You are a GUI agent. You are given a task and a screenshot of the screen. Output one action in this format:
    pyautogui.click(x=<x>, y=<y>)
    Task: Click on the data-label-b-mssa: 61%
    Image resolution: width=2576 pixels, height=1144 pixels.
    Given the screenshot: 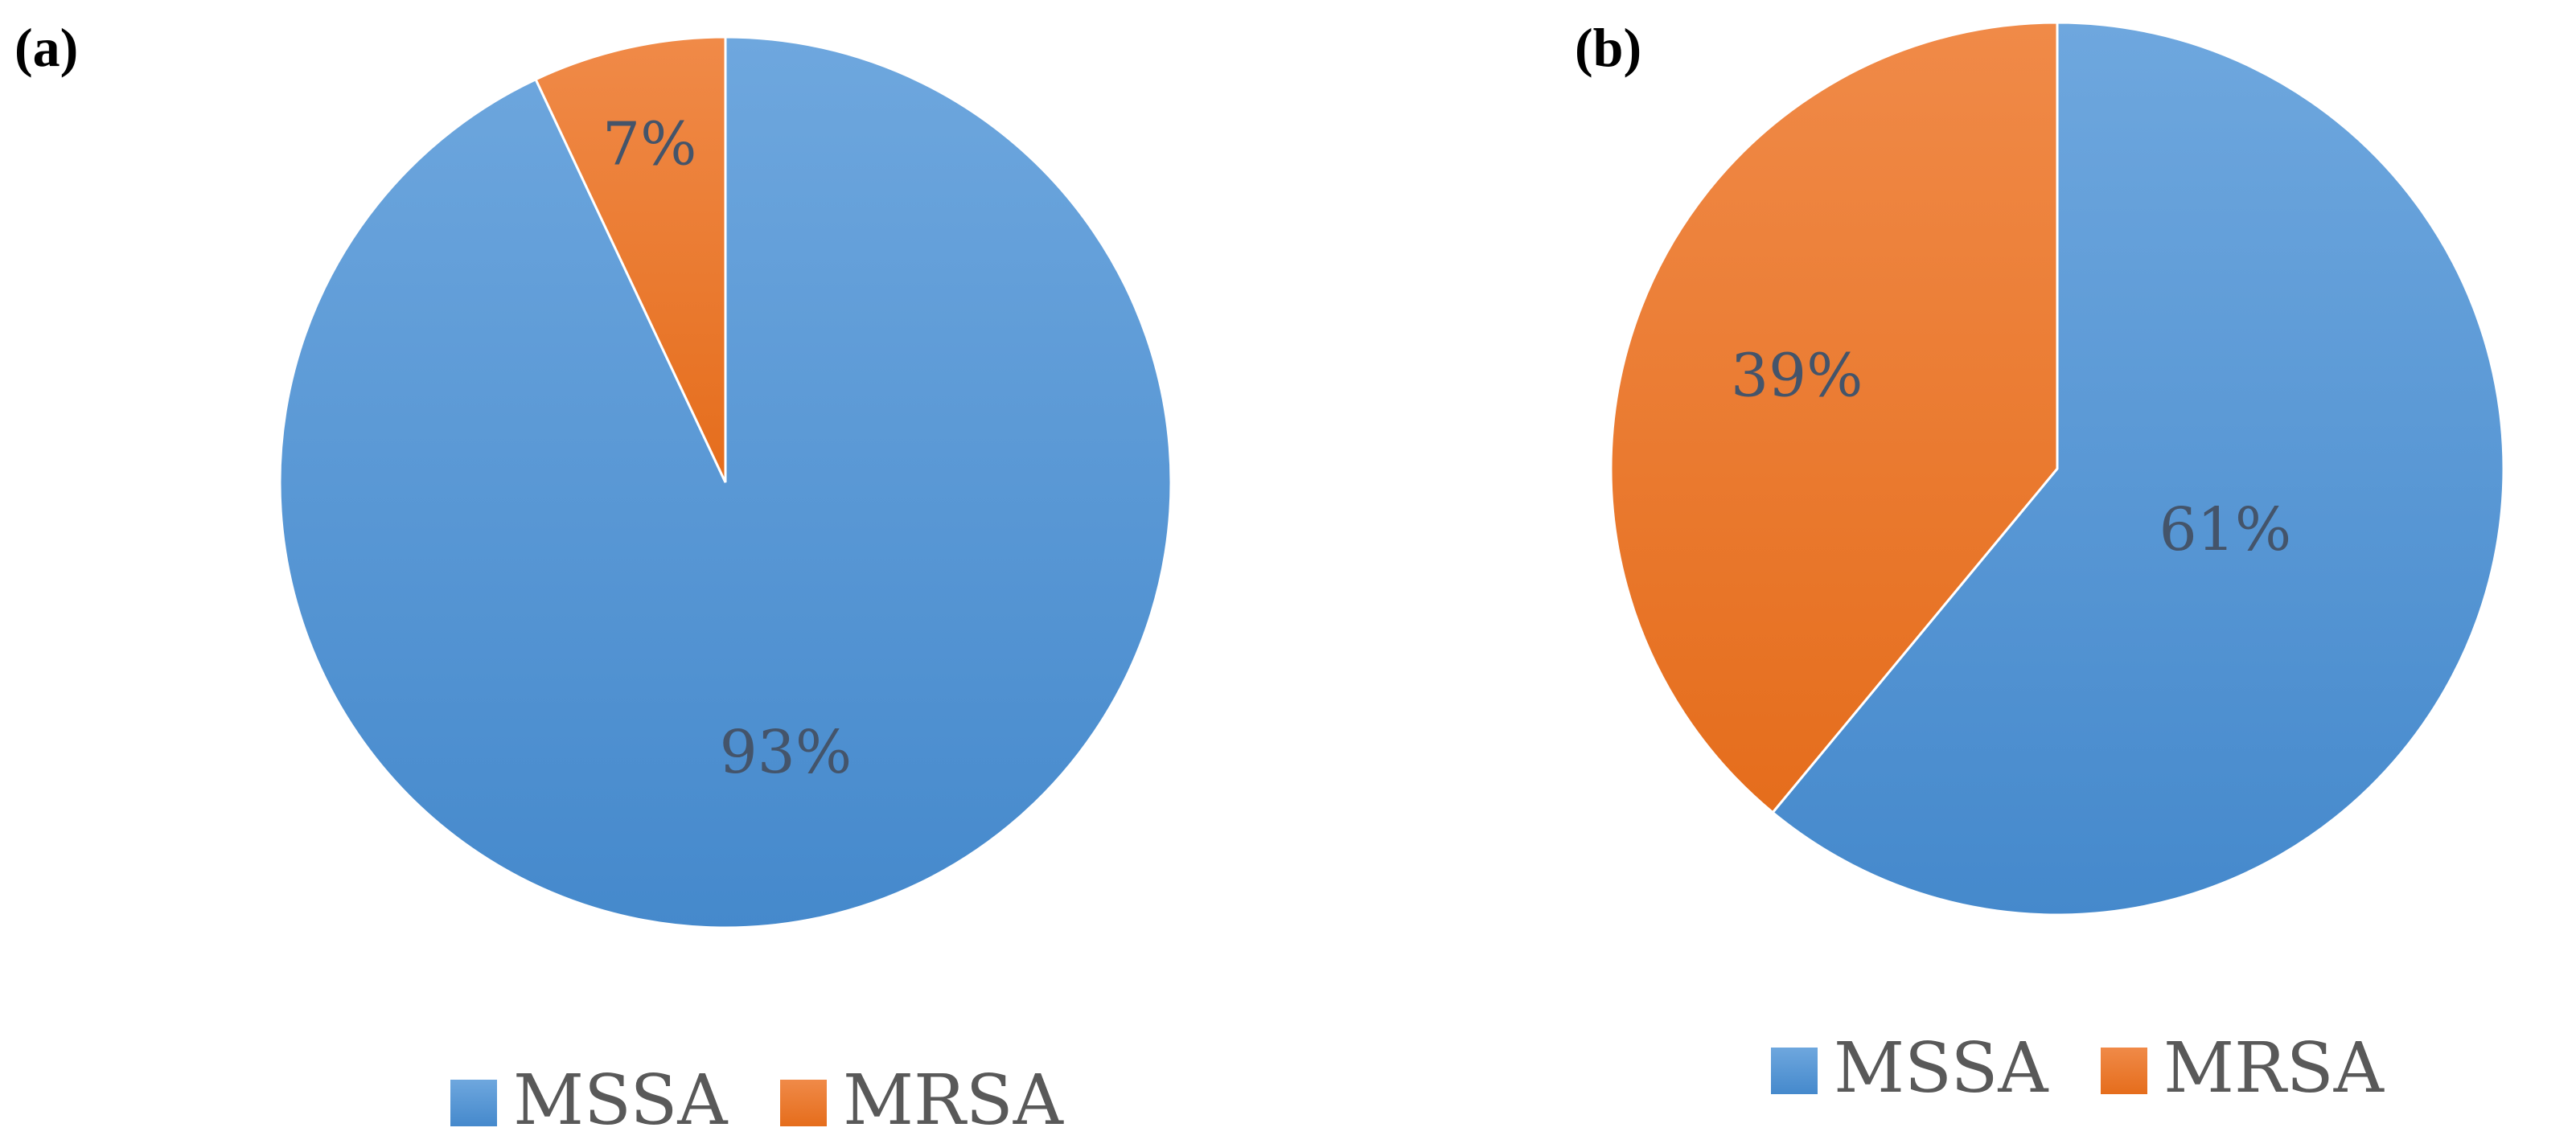 What is the action you would take?
    pyautogui.click(x=2225, y=530)
    